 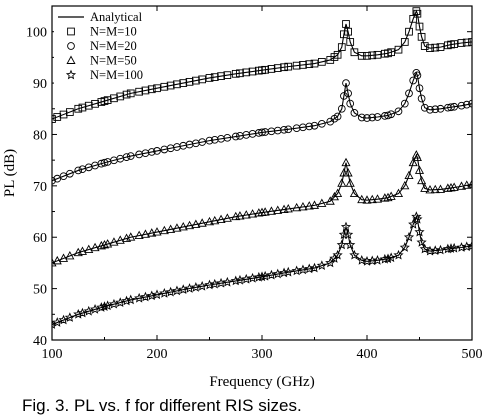 What do you see at coordinates (116, 17) in the screenshot?
I see `legend-label-analytical: Analytical` at bounding box center [116, 17].